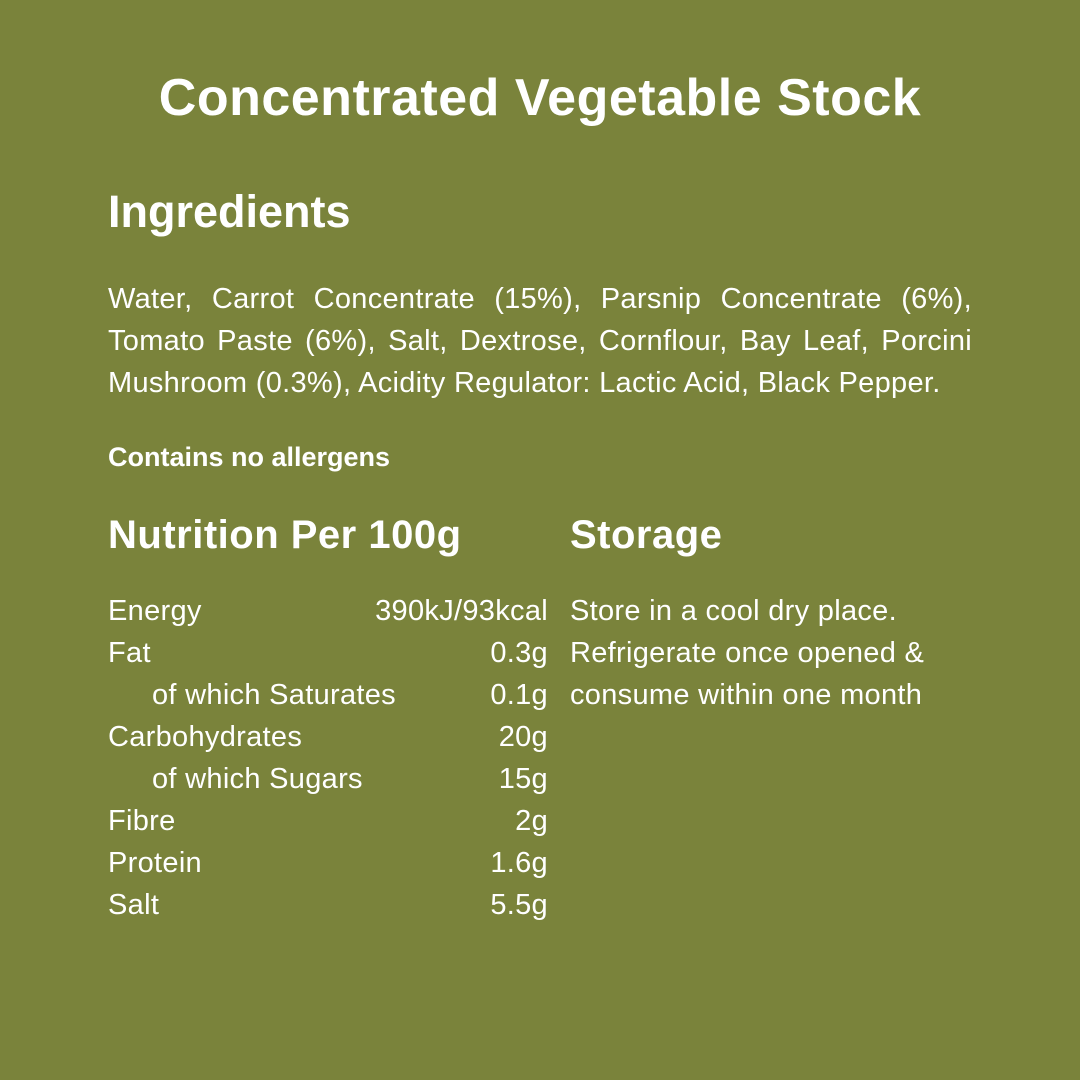 The width and height of the screenshot is (1080, 1080). I want to click on product-title: Concentrated Vegetable Stock, so click(540, 98).